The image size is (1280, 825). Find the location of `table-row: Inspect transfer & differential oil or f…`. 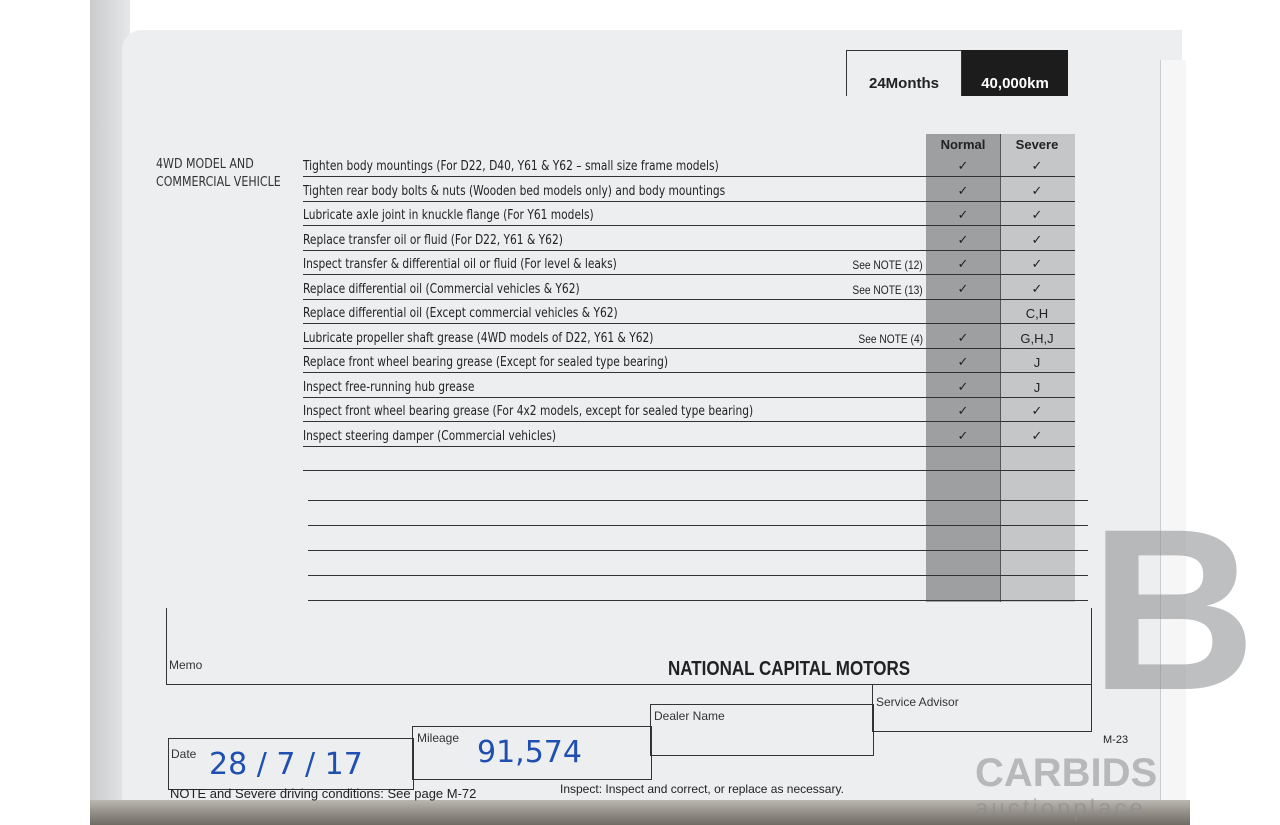

table-row: Inspect transfer & differential oil or f… is located at coordinates (689, 262).